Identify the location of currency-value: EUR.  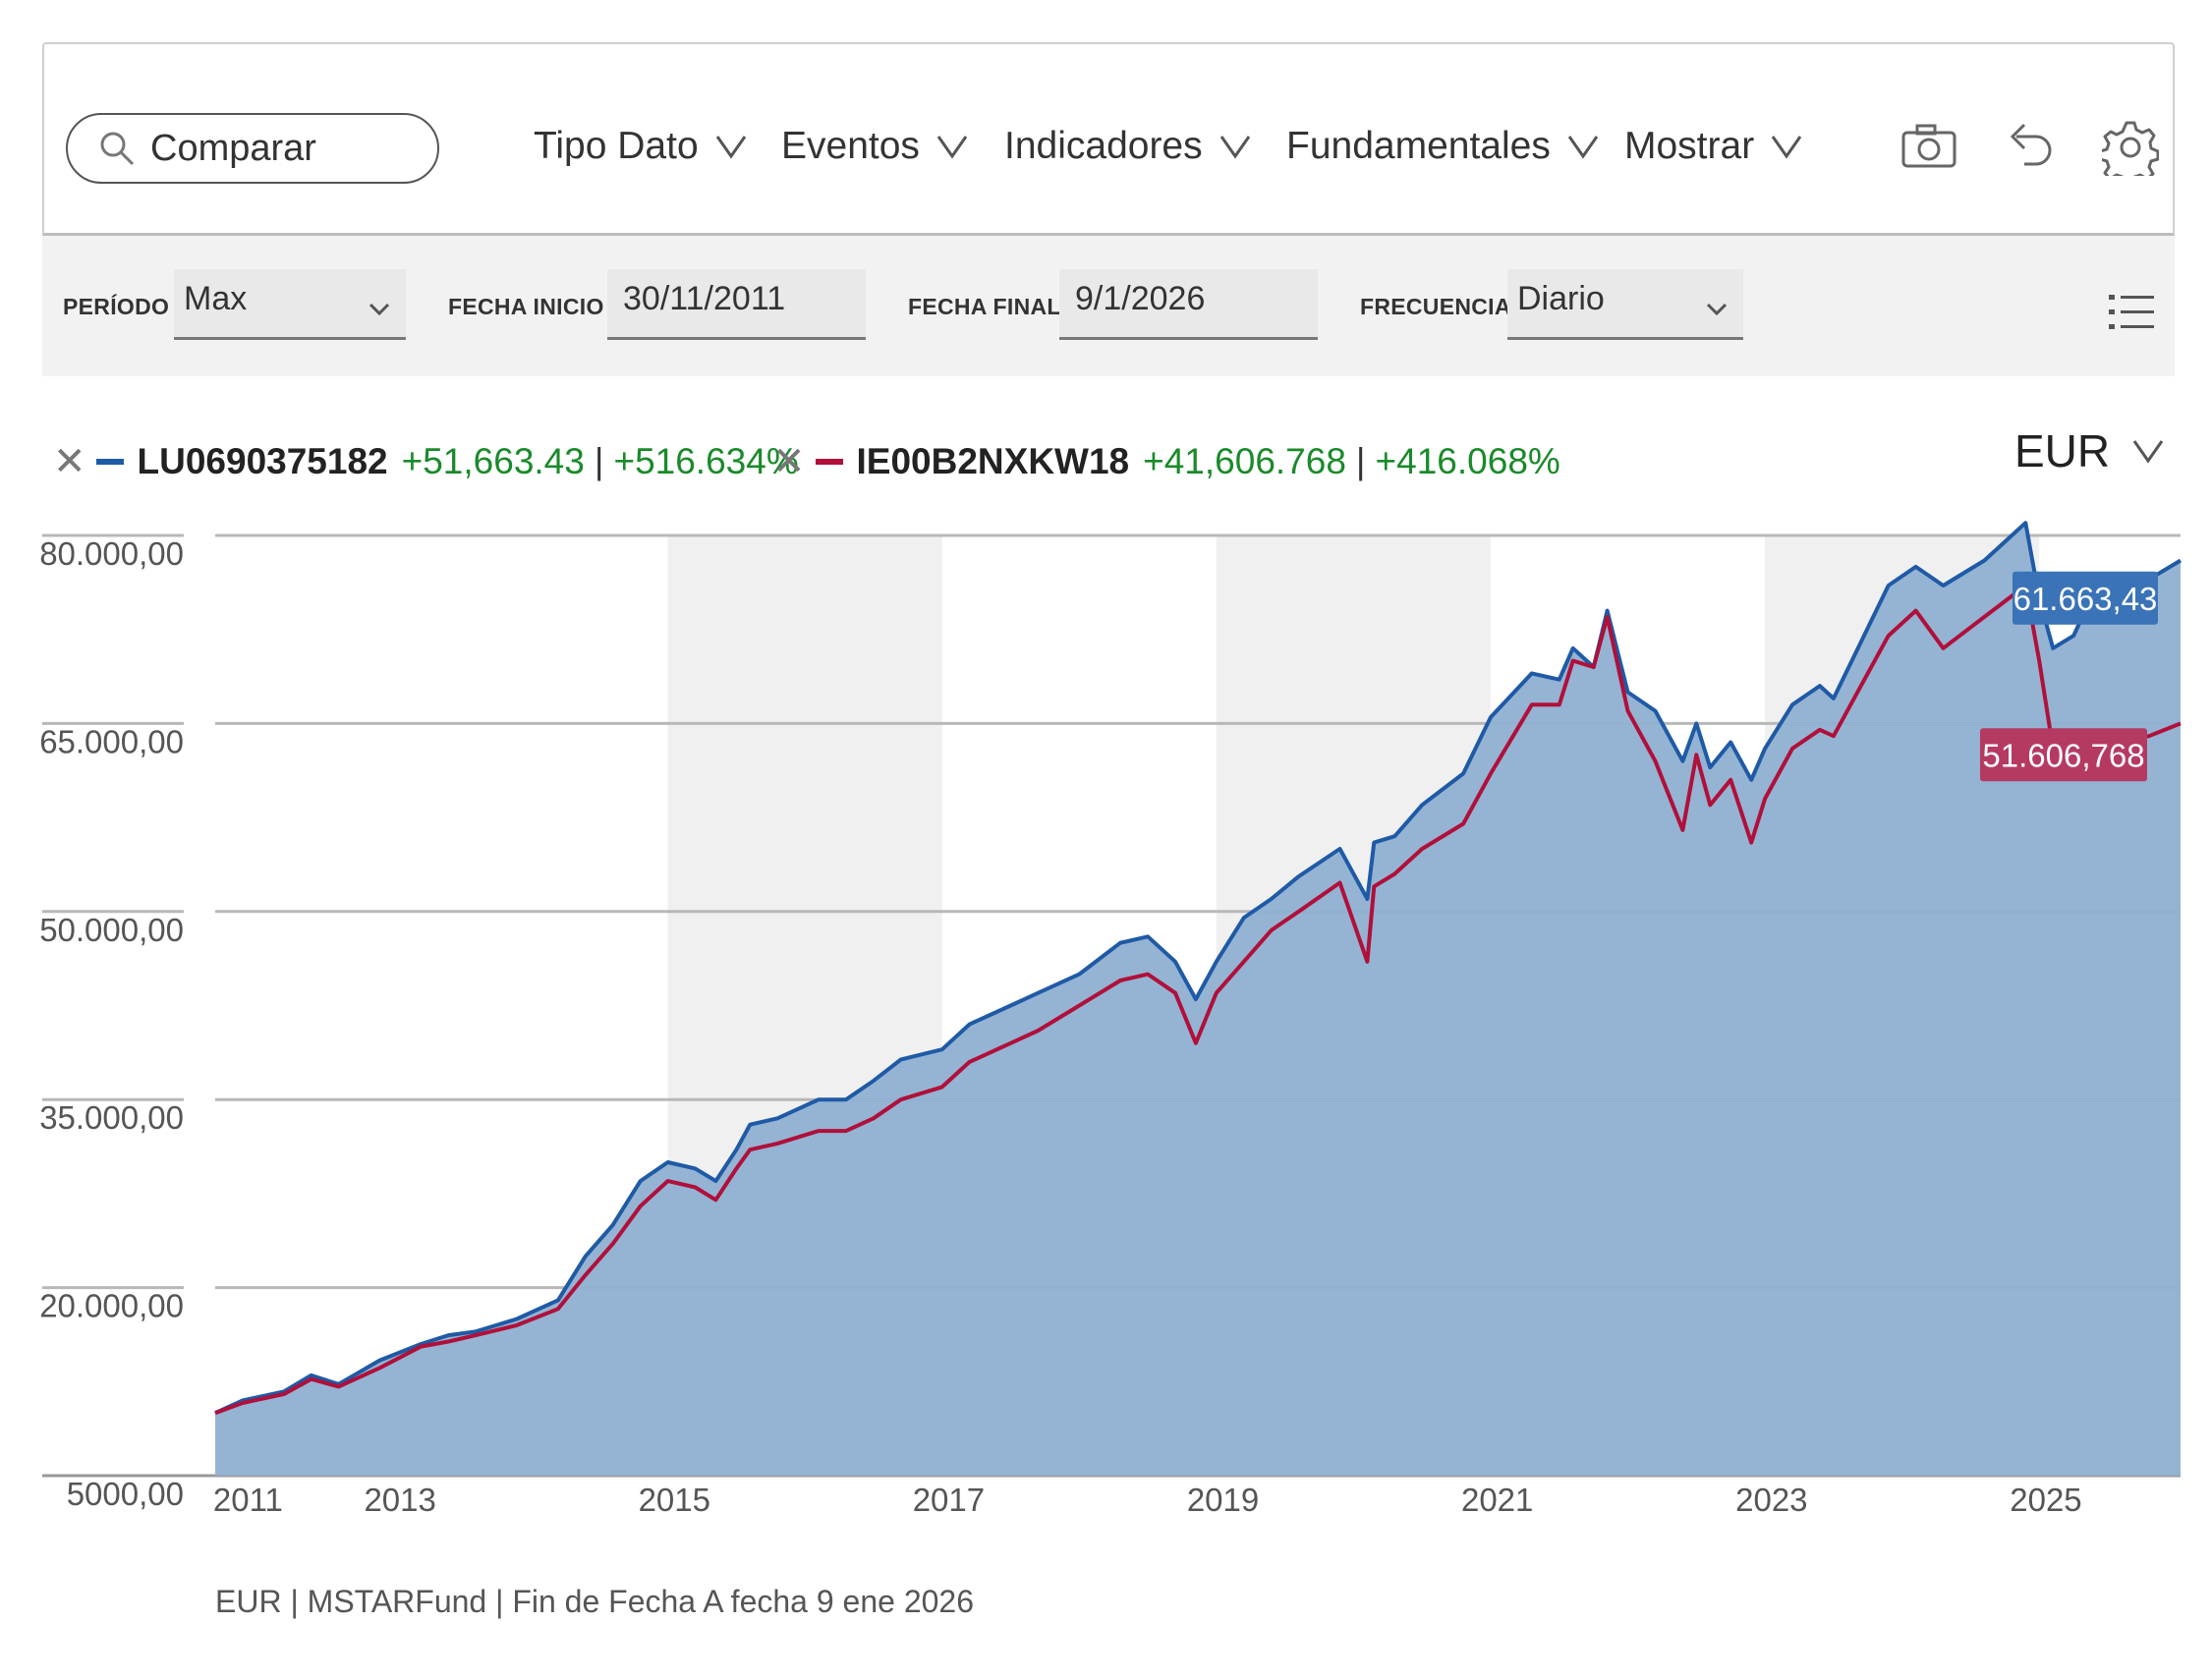
(2063, 450).